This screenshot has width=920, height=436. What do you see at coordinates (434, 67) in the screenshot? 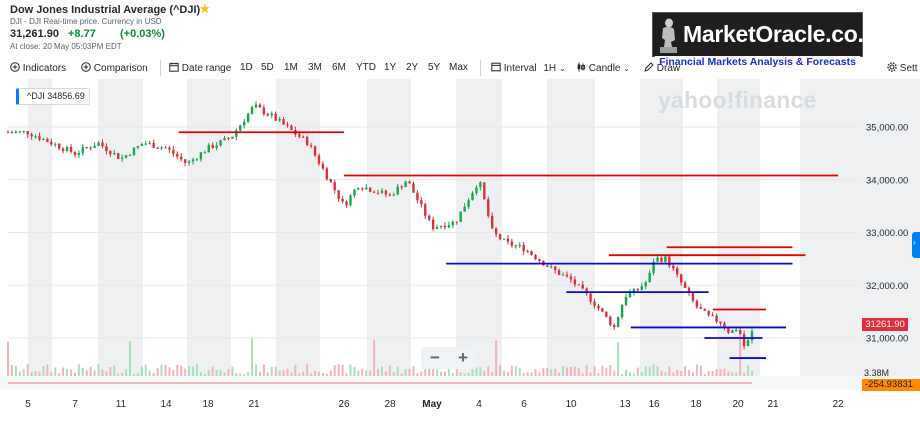
I see `range-5y: 5Y` at bounding box center [434, 67].